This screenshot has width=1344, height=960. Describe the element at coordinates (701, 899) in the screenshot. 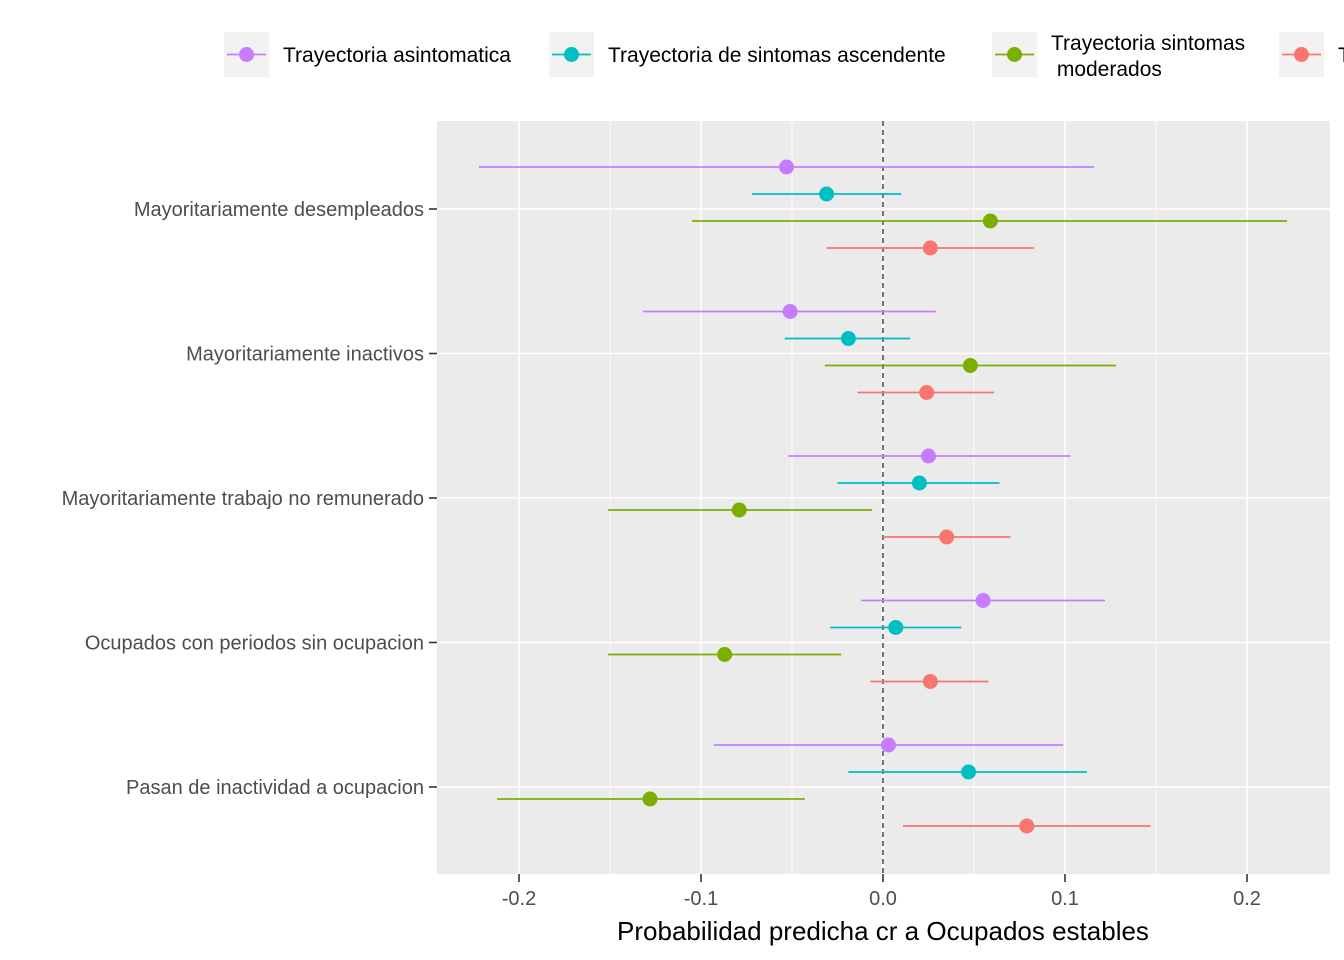

I see `x-tick-label: -0.1` at that location.